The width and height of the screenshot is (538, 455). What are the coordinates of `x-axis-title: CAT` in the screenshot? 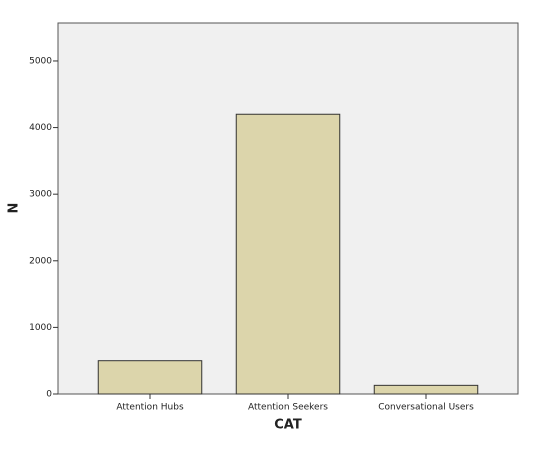 It's located at (288, 425).